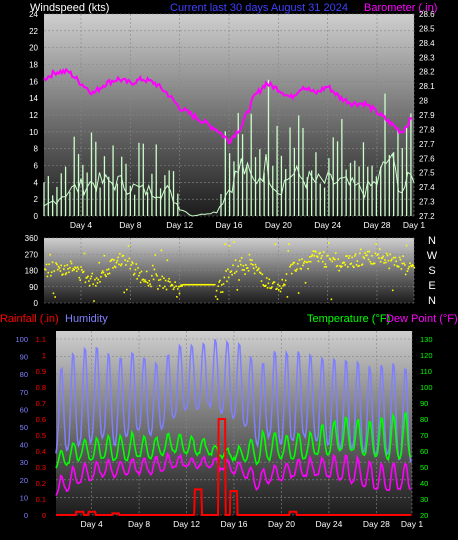  What do you see at coordinates (36, 216) in the screenshot?
I see `left-tick-label: 0` at bounding box center [36, 216].